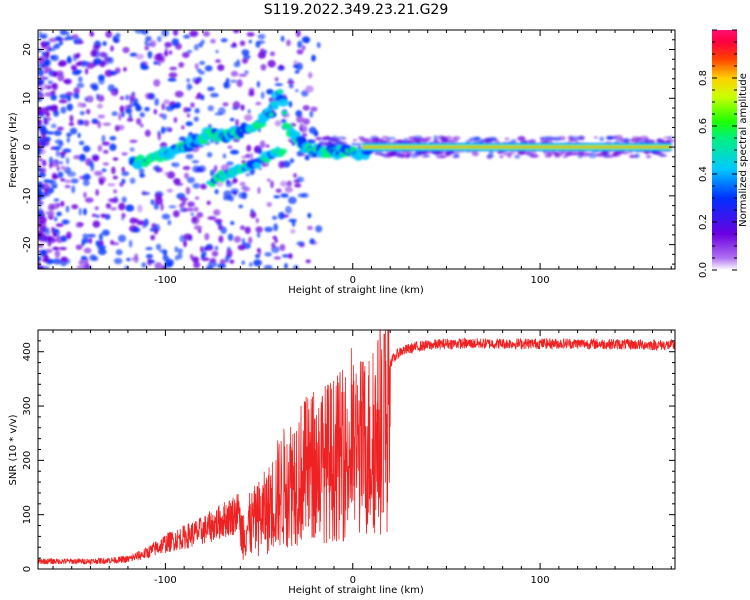 Image resolution: width=750 pixels, height=600 pixels. I want to click on y-tick-label: 20, so click(27, 49).